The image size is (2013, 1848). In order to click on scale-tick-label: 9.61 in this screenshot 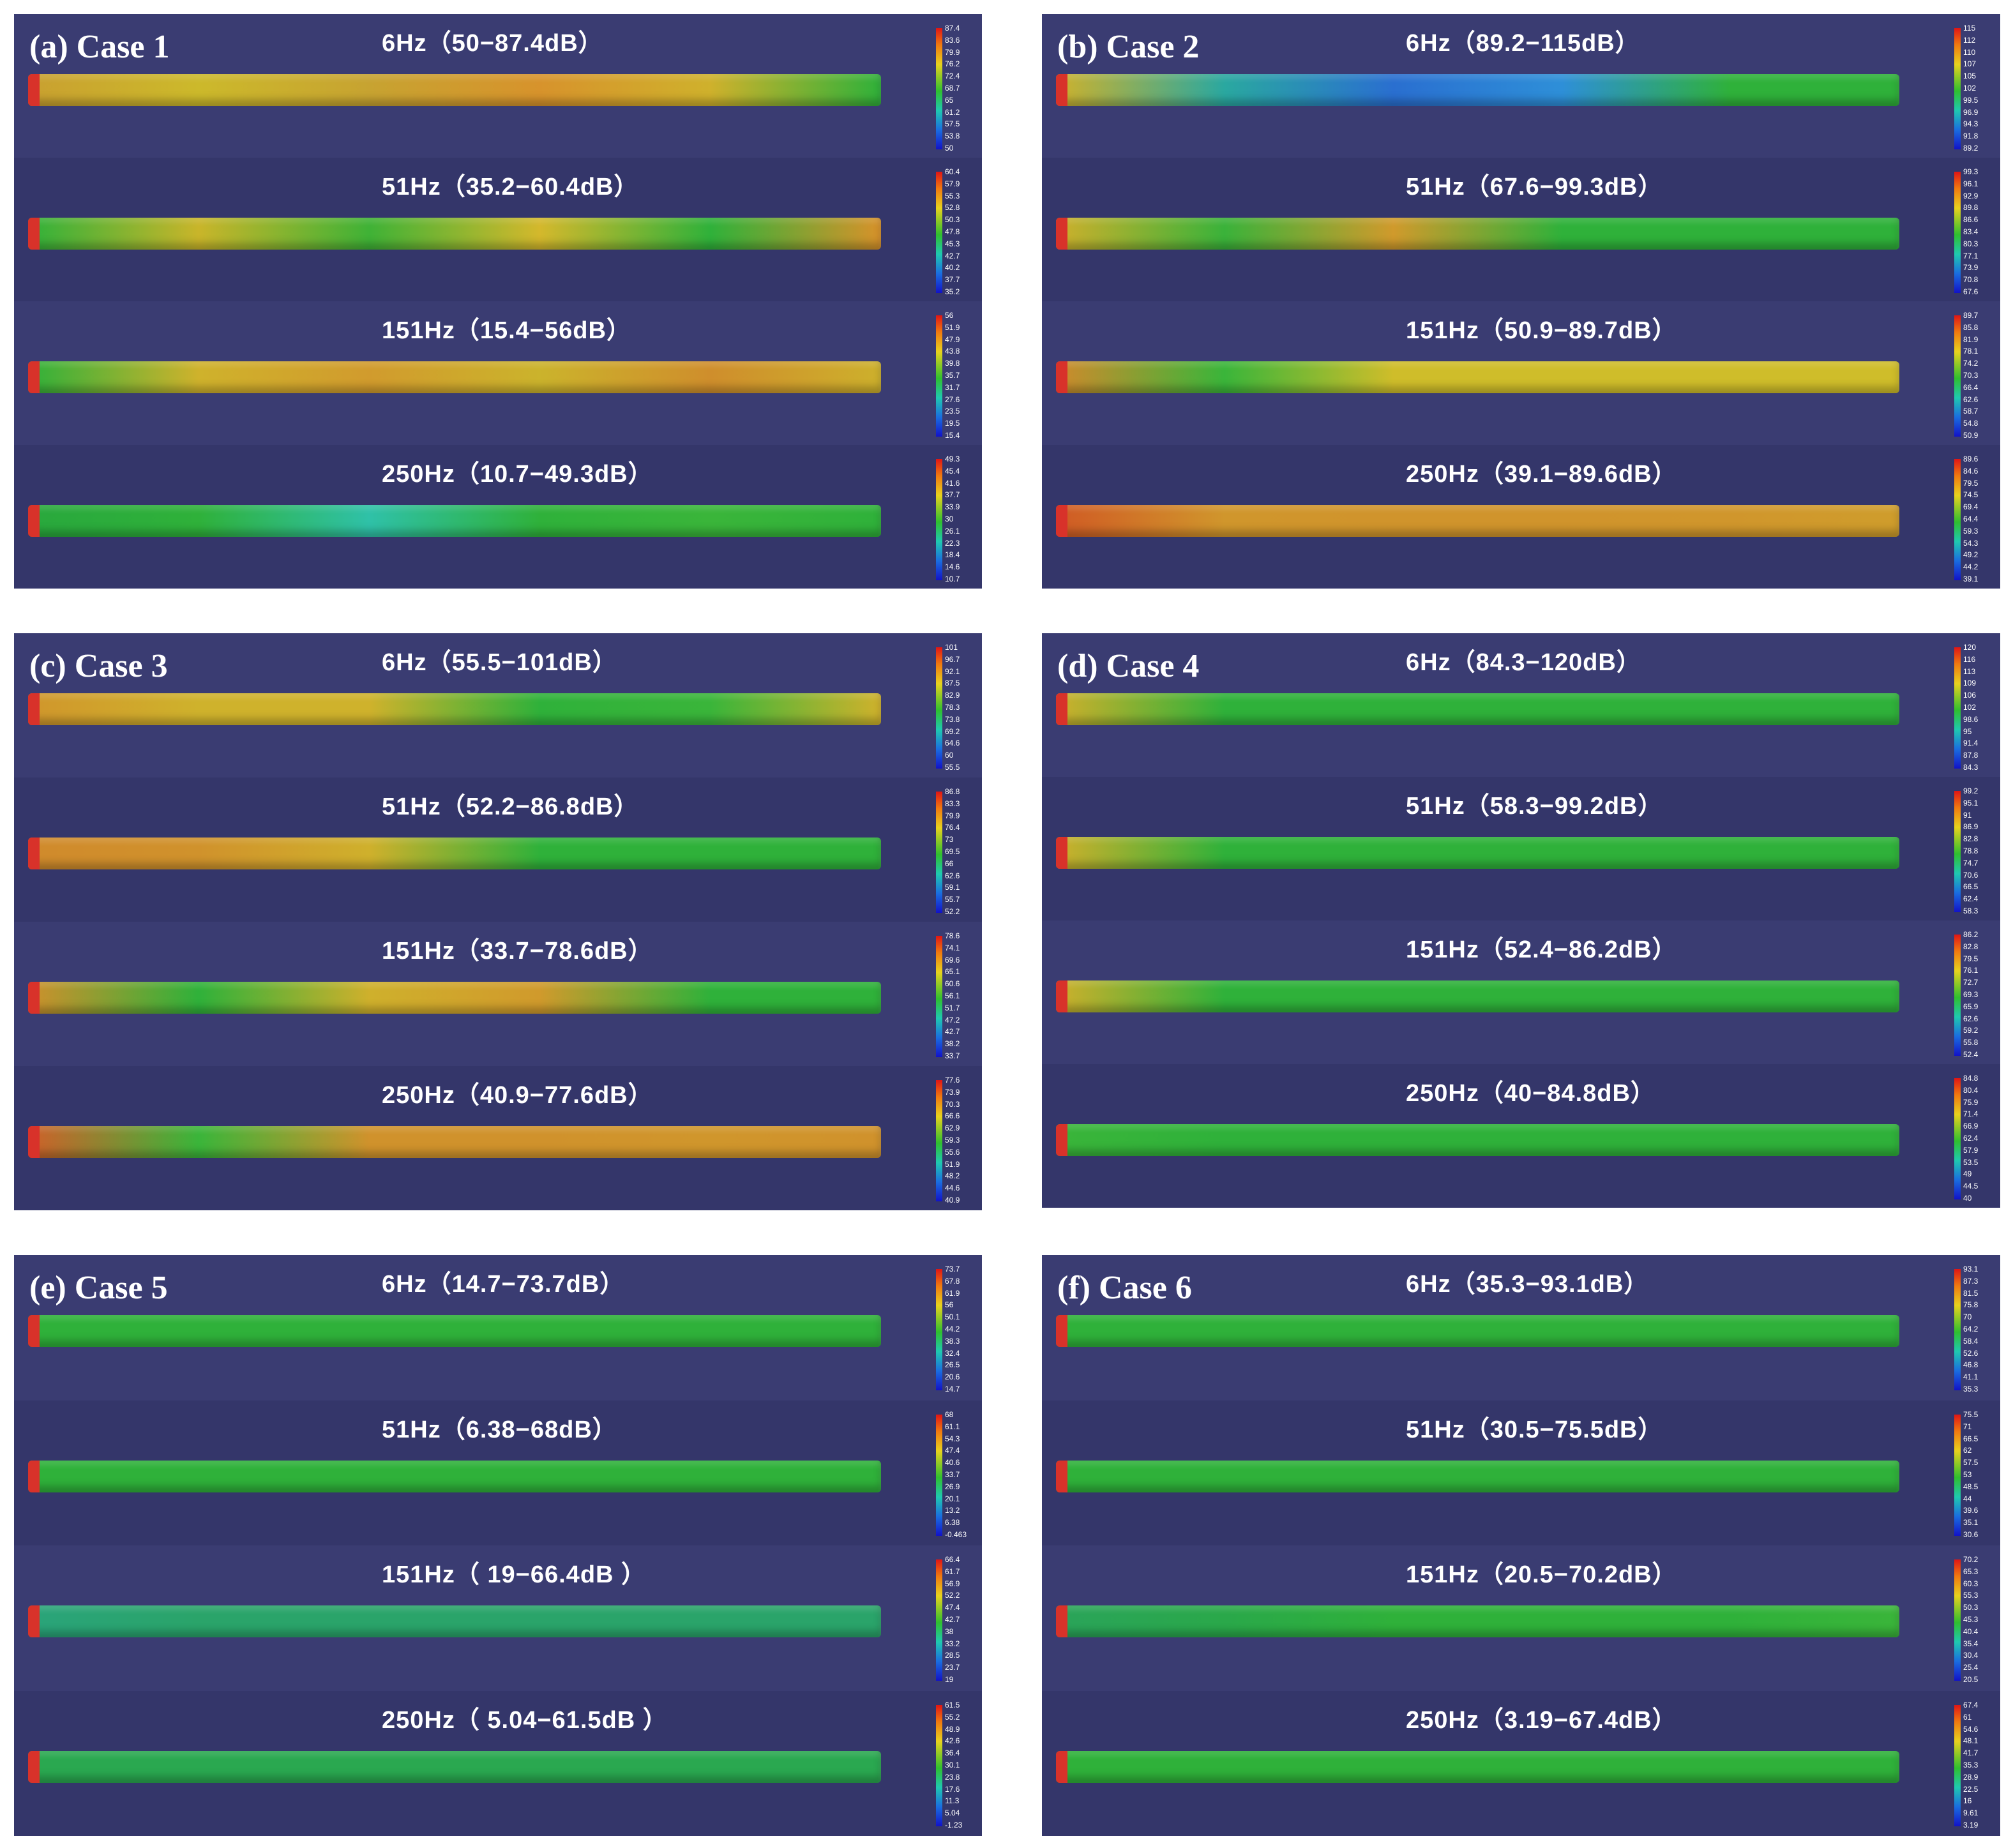, I will do `click(1971, 1812)`.